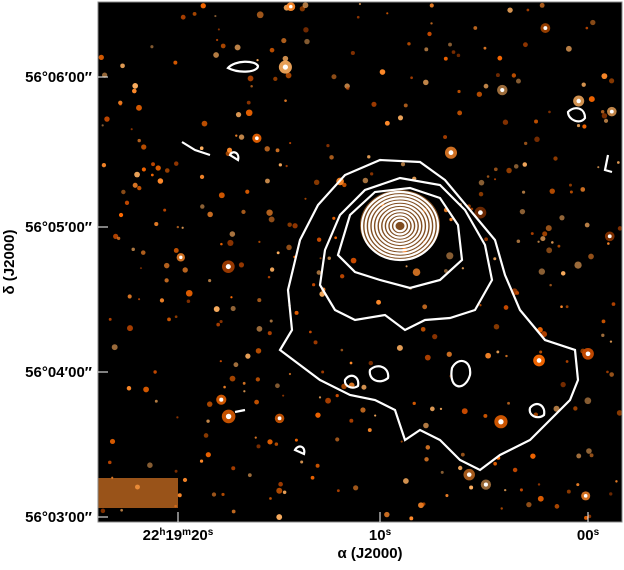 The height and width of the screenshot is (570, 624). I want to click on y-tick-label: 56°06′00″, so click(58, 77).